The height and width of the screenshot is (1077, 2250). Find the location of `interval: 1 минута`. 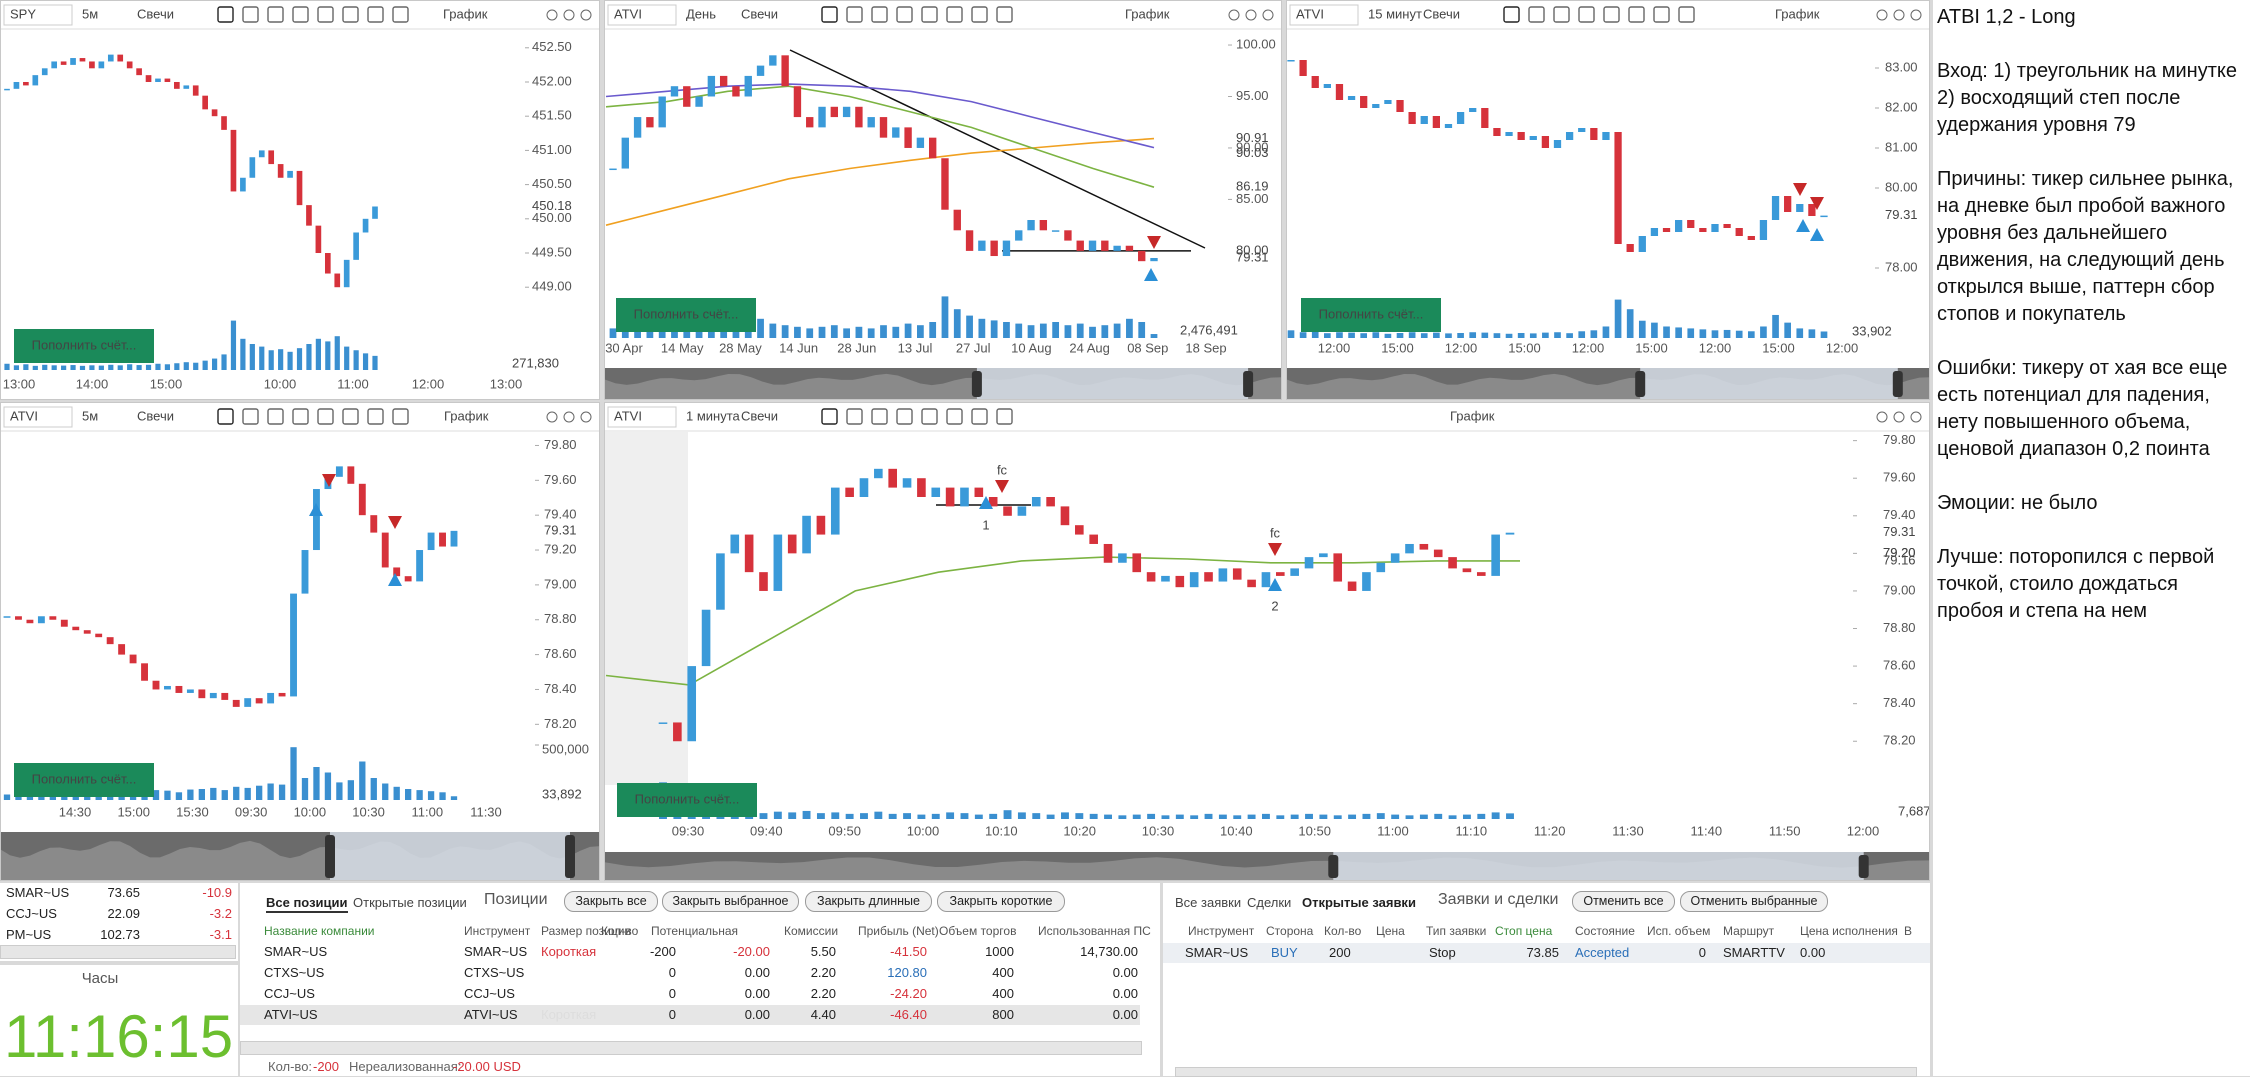

interval: 1 минута is located at coordinates (713, 415).